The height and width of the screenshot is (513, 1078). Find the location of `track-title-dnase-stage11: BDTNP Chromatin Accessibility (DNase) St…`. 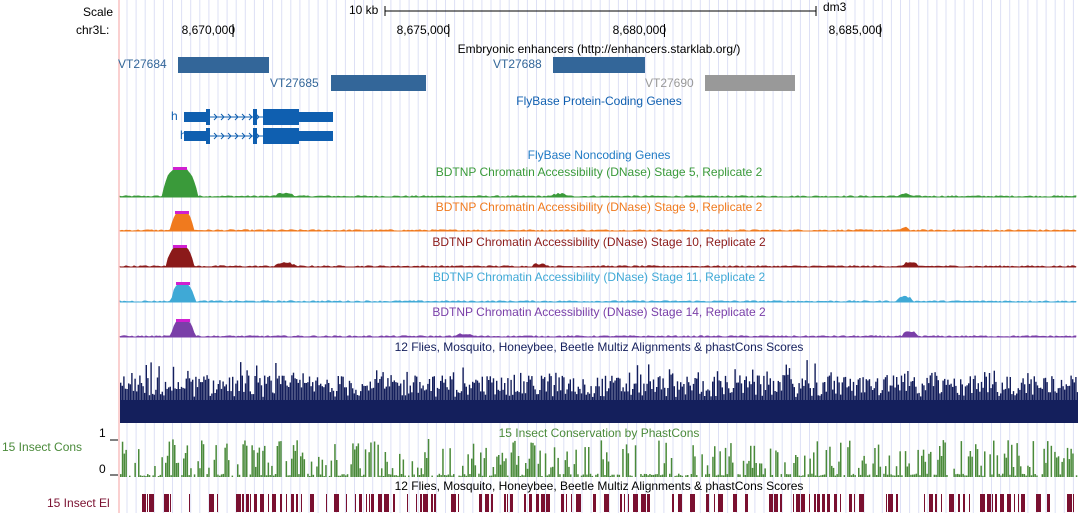

track-title-dnase-stage11: BDTNP Chromatin Accessibility (DNase) St… is located at coordinates (599, 277).